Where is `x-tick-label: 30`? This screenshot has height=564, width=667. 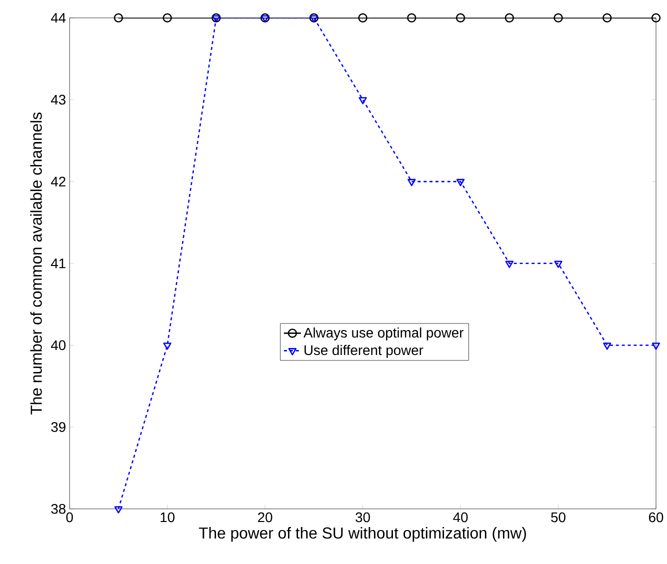 x-tick-label: 30 is located at coordinates (363, 517).